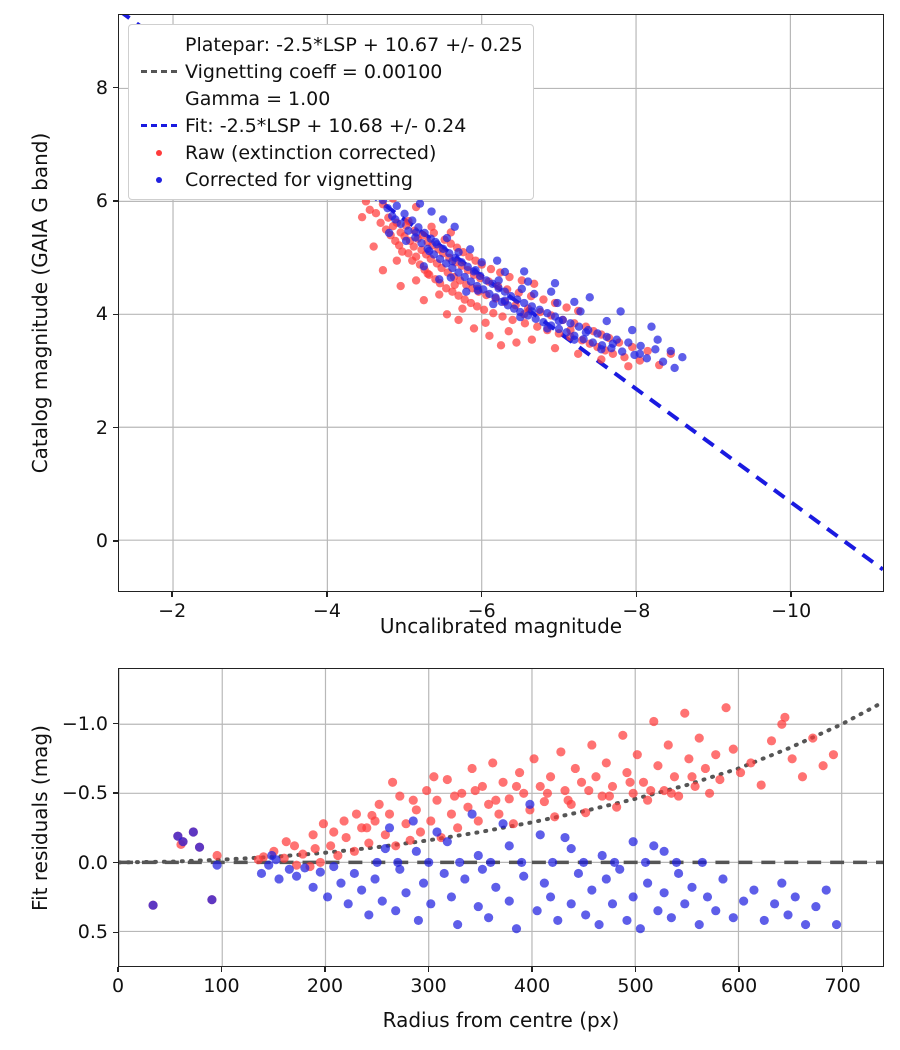  Describe the element at coordinates (325, 986) in the screenshot. I see `x-tick-label: 200` at that location.